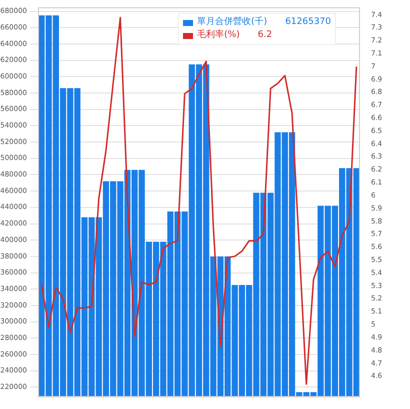 This screenshot has height=409, width=410. What do you see at coordinates (265, 35) in the screenshot?
I see `annotation: 6.2` at bounding box center [265, 35].